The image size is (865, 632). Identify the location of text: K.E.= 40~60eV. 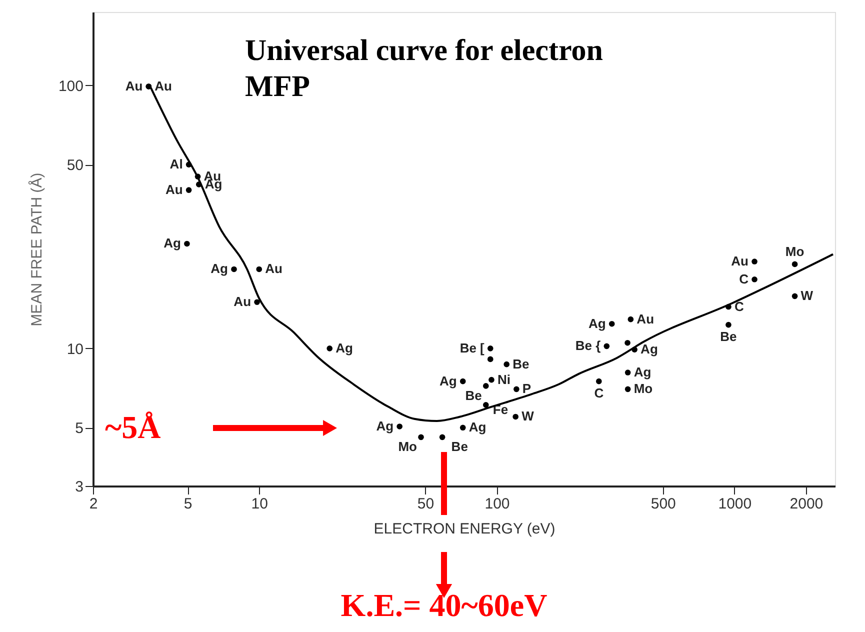
(444, 605).